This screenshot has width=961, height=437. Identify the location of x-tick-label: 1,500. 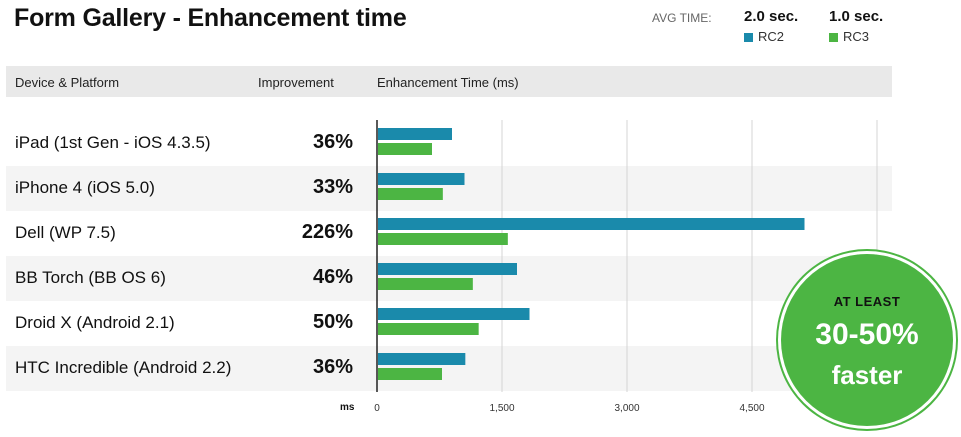
(502, 408).